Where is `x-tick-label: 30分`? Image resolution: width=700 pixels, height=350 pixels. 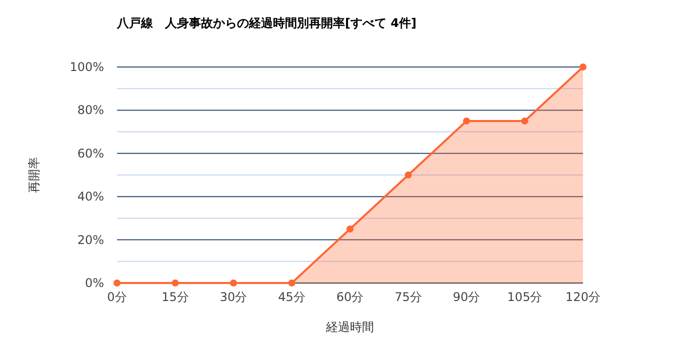
x-tick-label: 30分 is located at coordinates (234, 297).